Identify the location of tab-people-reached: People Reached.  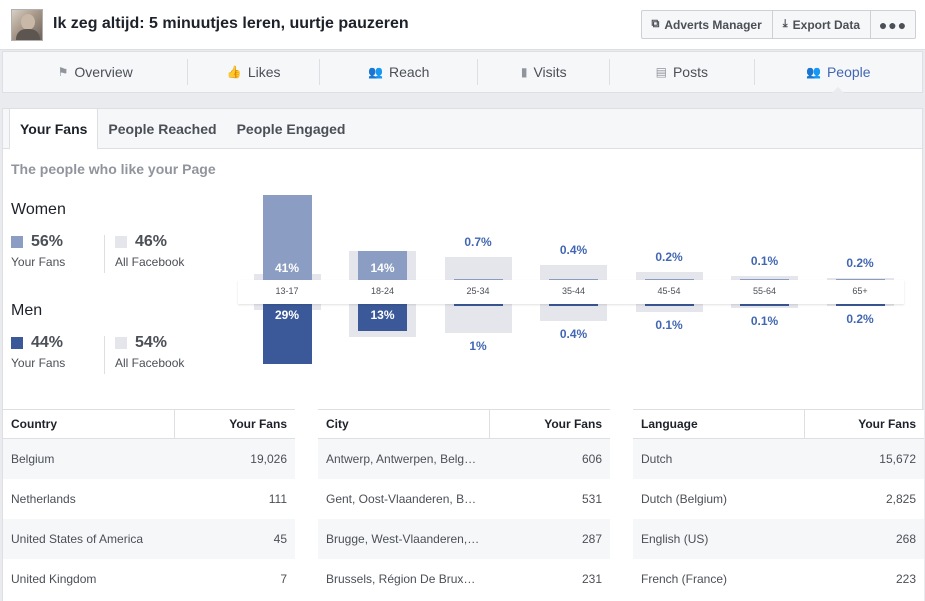
(162, 129).